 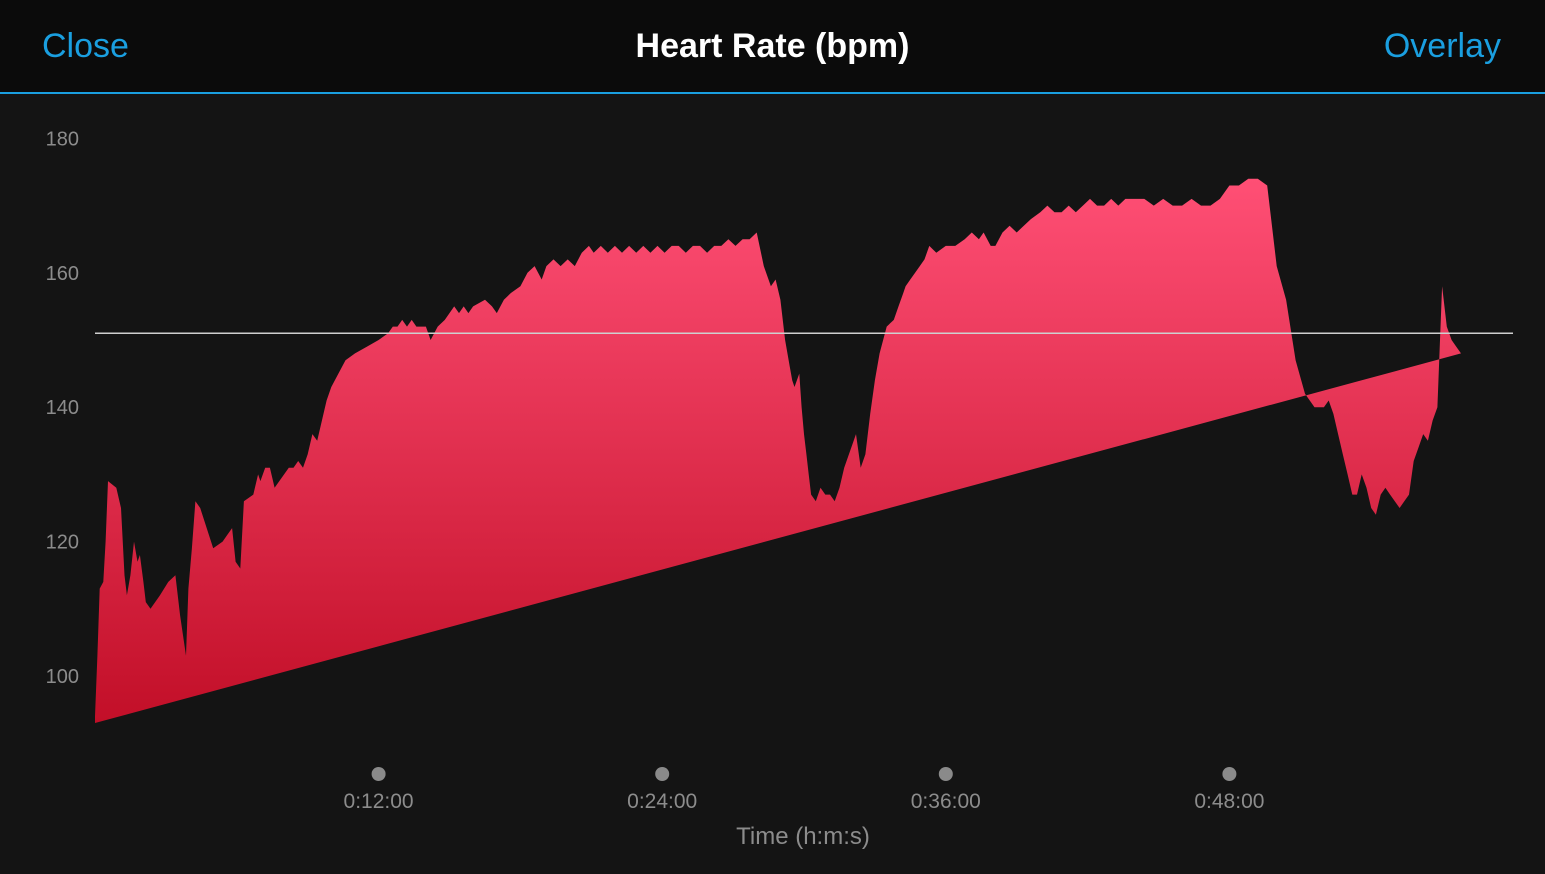 What do you see at coordinates (62, 543) in the screenshot?
I see `y-tick-label: 120` at bounding box center [62, 543].